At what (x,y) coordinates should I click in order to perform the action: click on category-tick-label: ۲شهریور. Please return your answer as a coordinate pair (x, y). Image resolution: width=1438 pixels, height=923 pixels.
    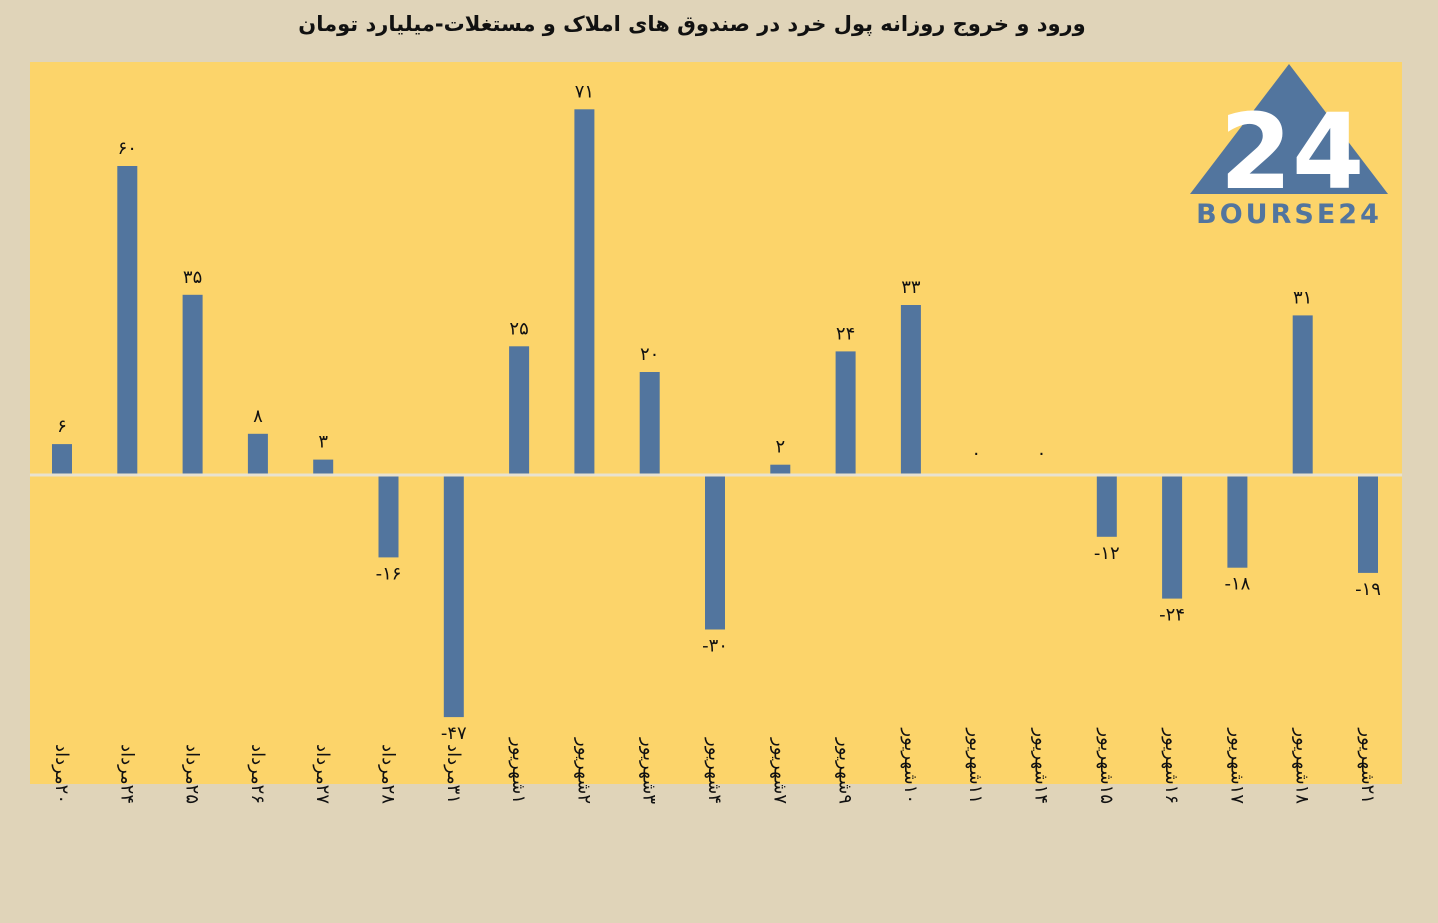
    Looking at the image, I should click on (583, 770).